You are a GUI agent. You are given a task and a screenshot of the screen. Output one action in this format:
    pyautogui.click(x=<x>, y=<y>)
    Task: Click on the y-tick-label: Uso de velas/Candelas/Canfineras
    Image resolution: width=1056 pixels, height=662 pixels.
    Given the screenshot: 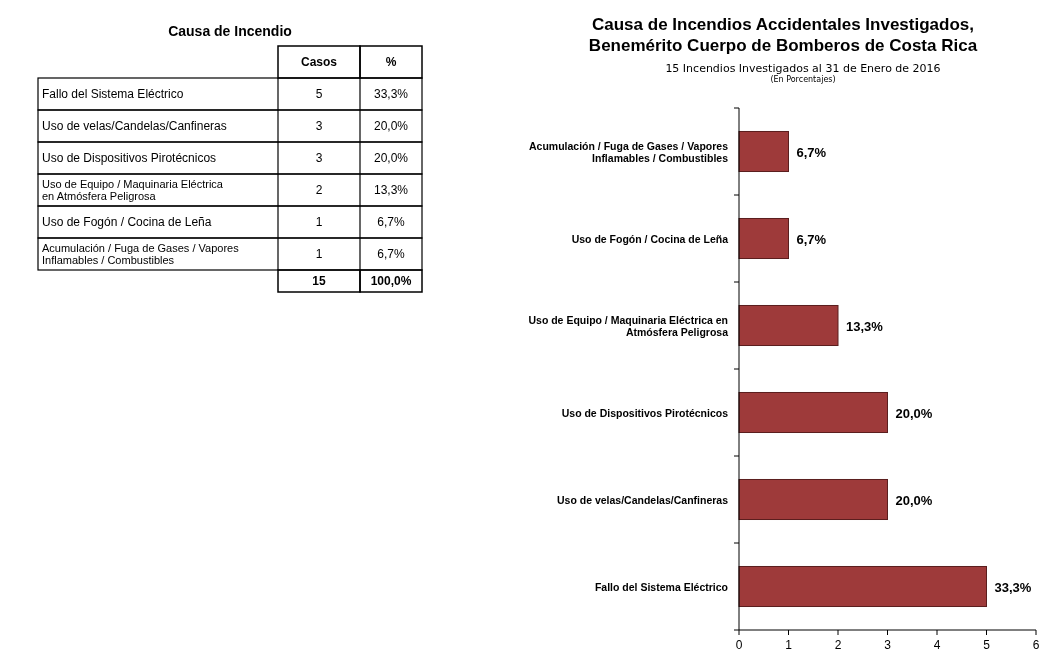 What is the action you would take?
    pyautogui.click(x=643, y=499)
    